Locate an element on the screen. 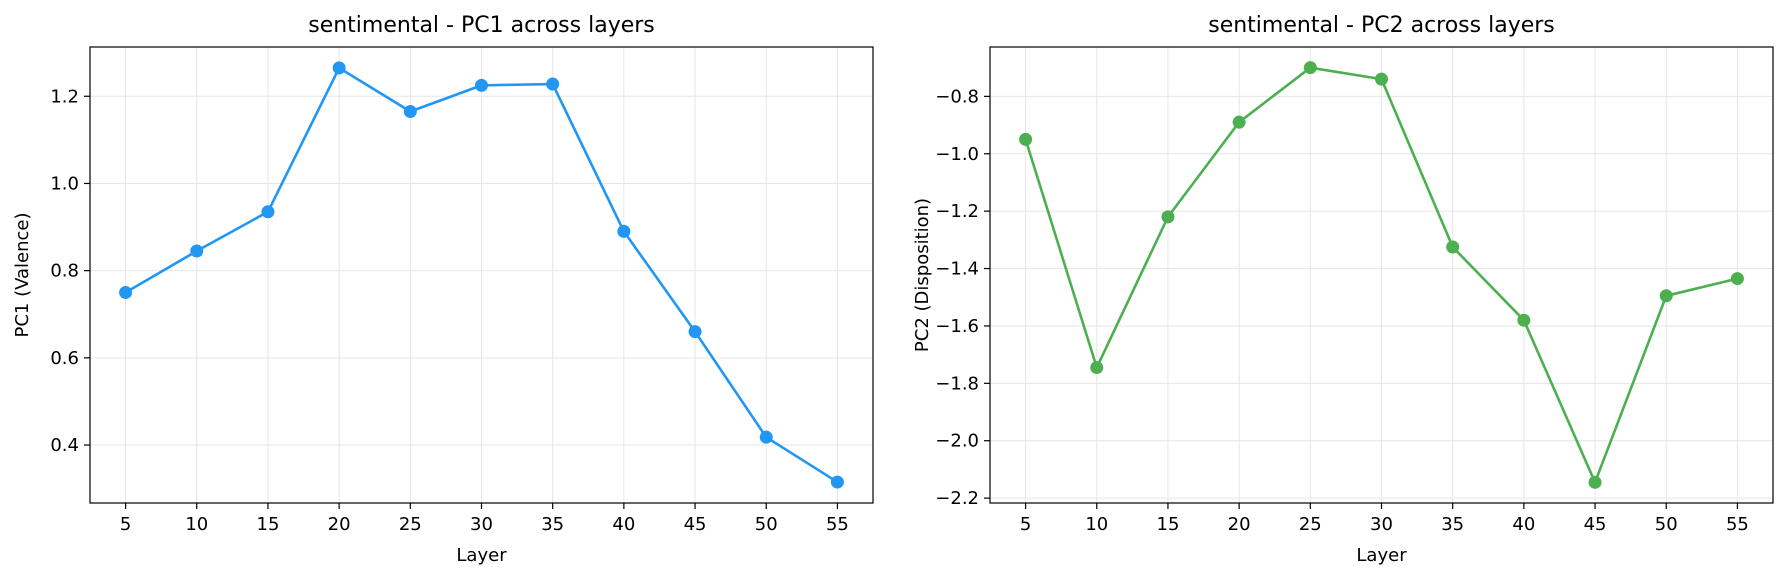  y-axis-label: PC2 (Disposition) is located at coordinates (922, 275).